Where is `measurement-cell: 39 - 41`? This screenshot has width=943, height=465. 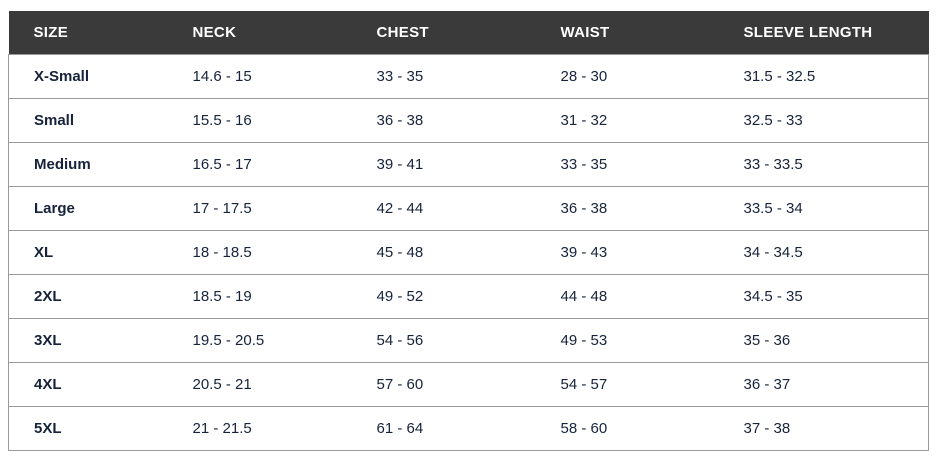 measurement-cell: 39 - 41 is located at coordinates (443, 164).